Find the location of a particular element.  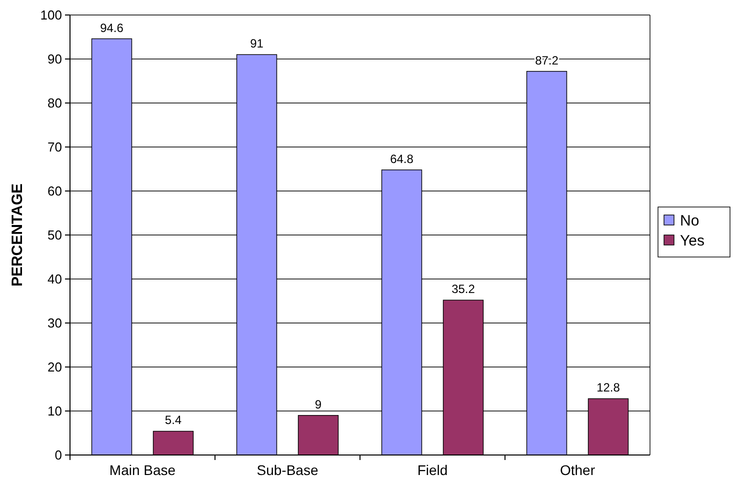

y-tick-label: 10 is located at coordinates (55, 411).